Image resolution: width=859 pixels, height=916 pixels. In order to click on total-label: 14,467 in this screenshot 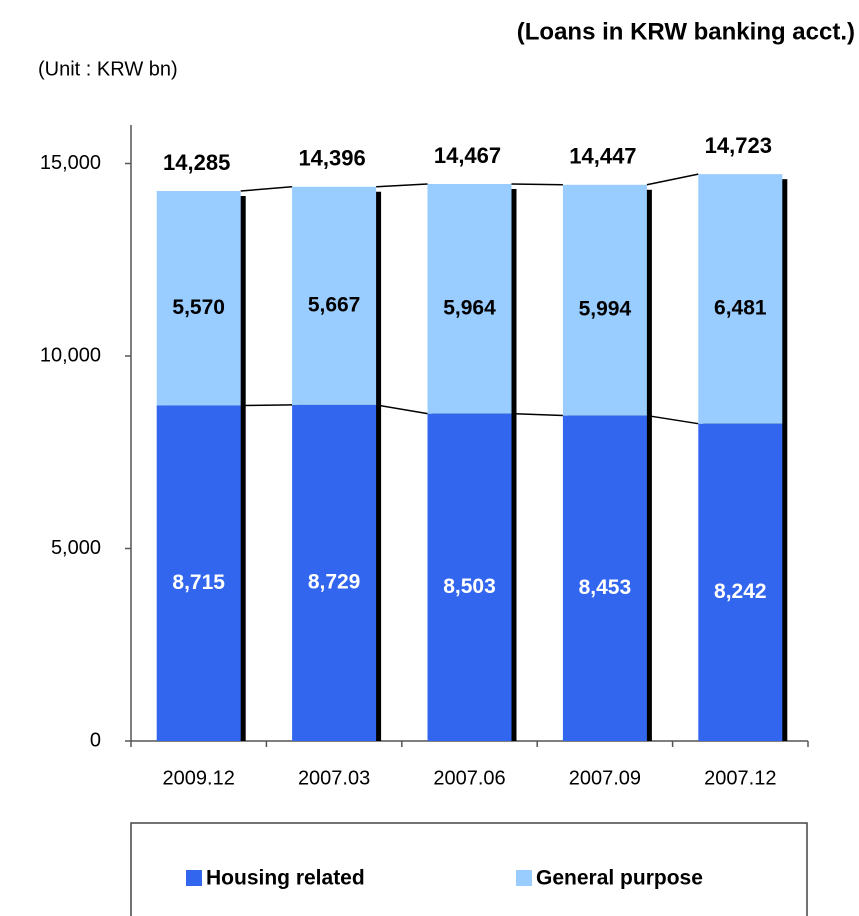, I will do `click(467, 155)`.